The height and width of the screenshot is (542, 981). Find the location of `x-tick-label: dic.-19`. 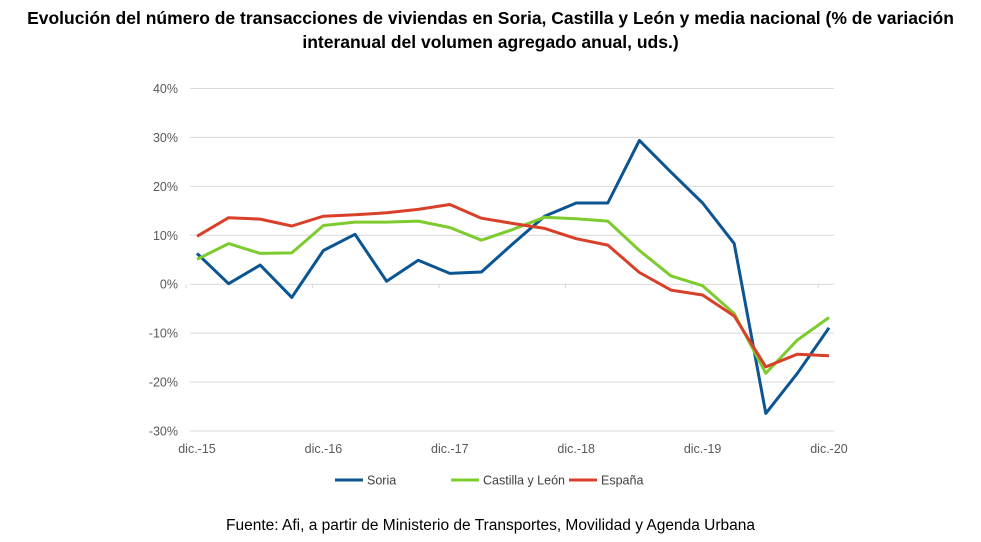

x-tick-label: dic.-19 is located at coordinates (703, 449).